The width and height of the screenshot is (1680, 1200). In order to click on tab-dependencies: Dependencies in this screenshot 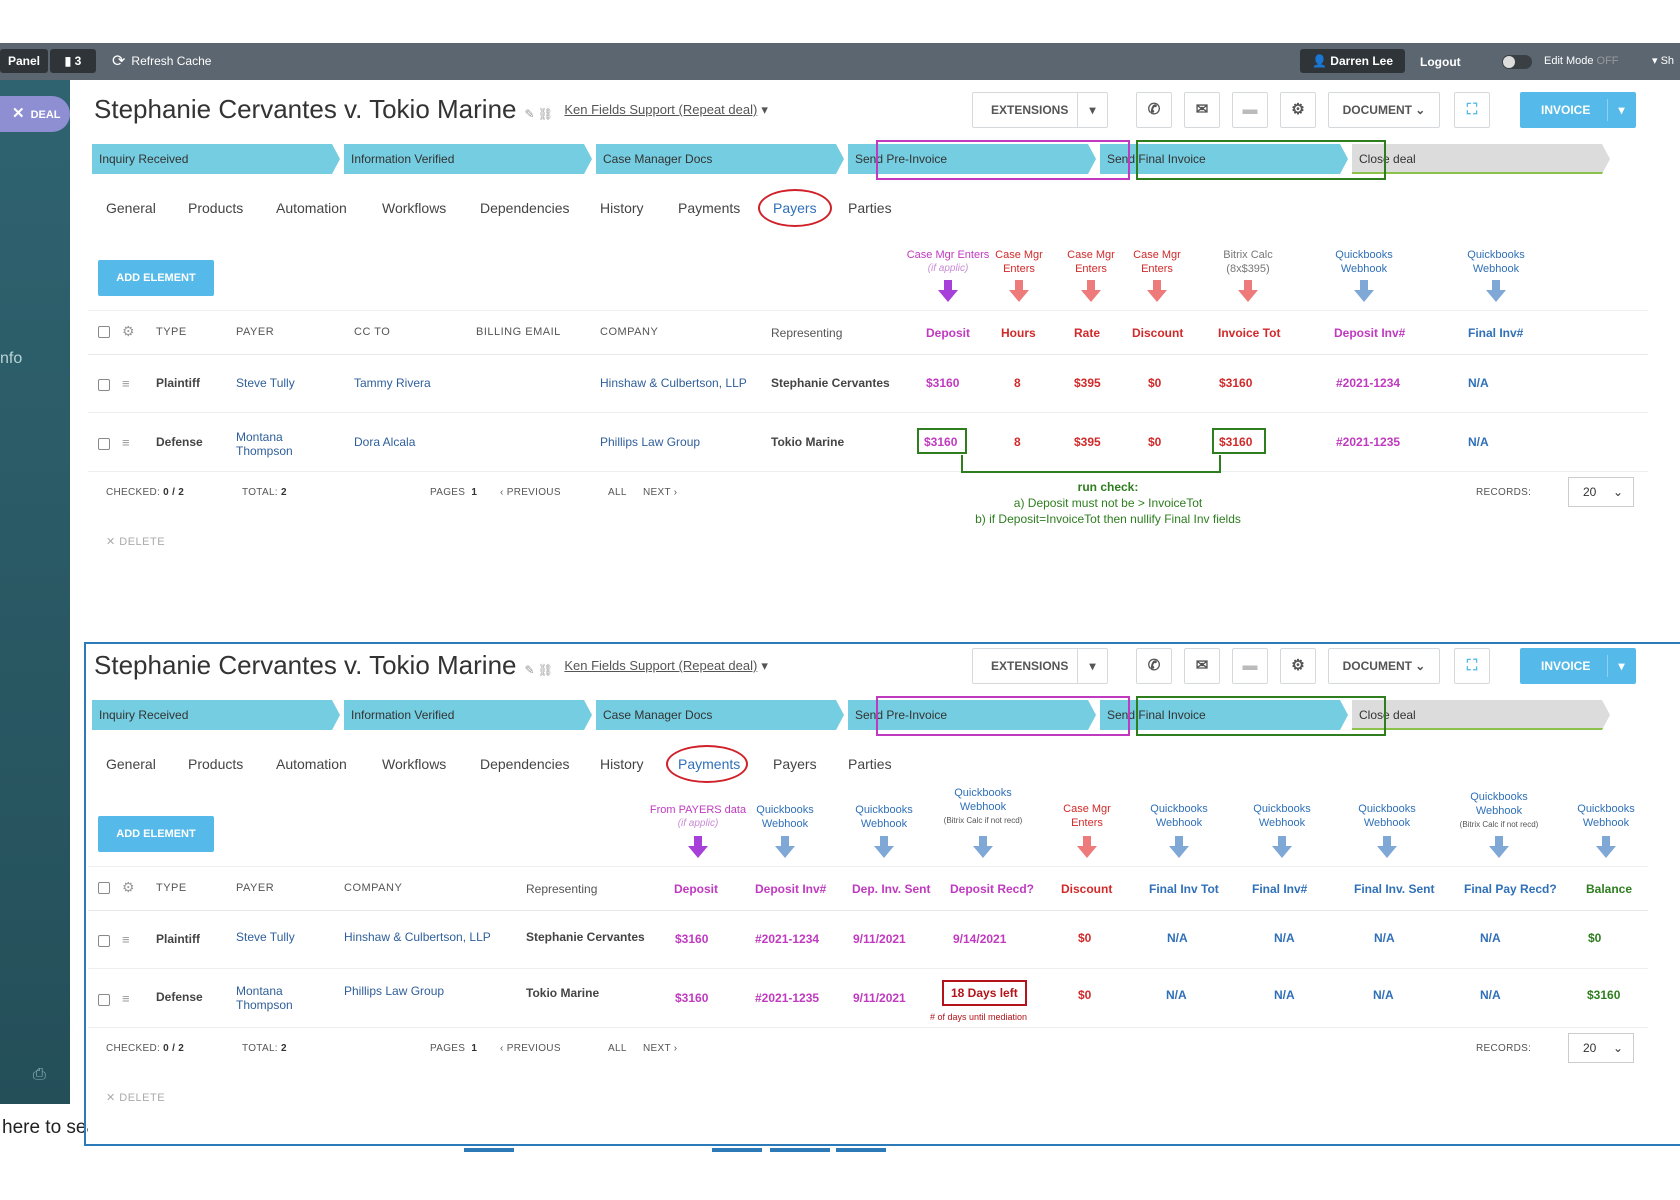, I will do `click(525, 208)`.